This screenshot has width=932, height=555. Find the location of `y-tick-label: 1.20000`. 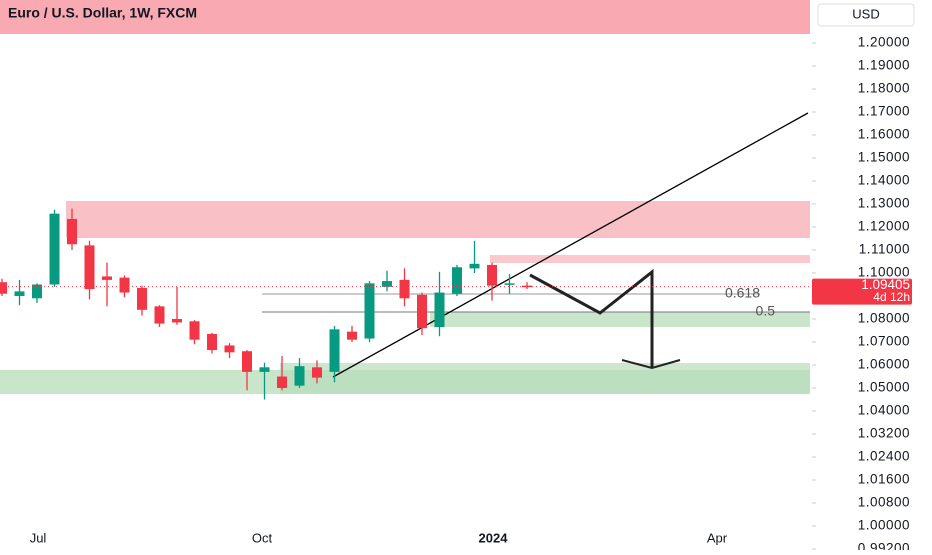

y-tick-label: 1.20000 is located at coordinates (884, 42).